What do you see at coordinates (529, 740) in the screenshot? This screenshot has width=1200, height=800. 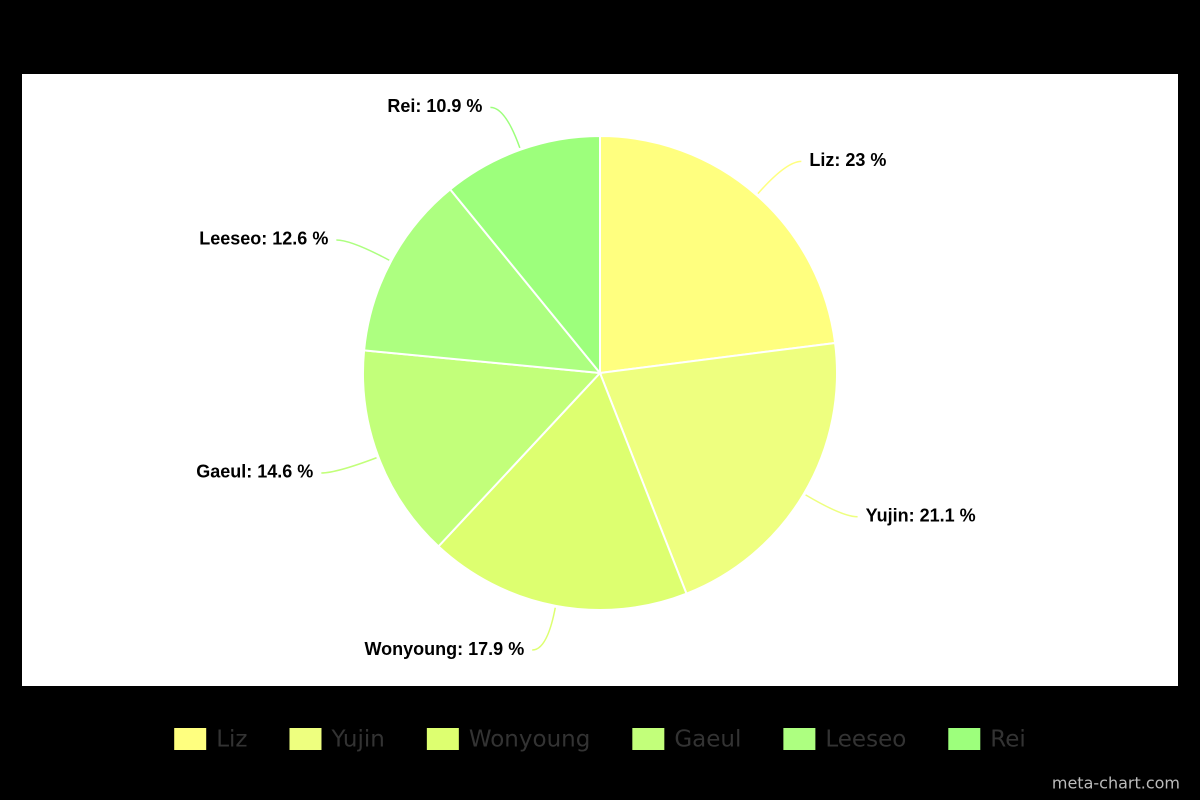 I see `legend-label: Wonyoung` at bounding box center [529, 740].